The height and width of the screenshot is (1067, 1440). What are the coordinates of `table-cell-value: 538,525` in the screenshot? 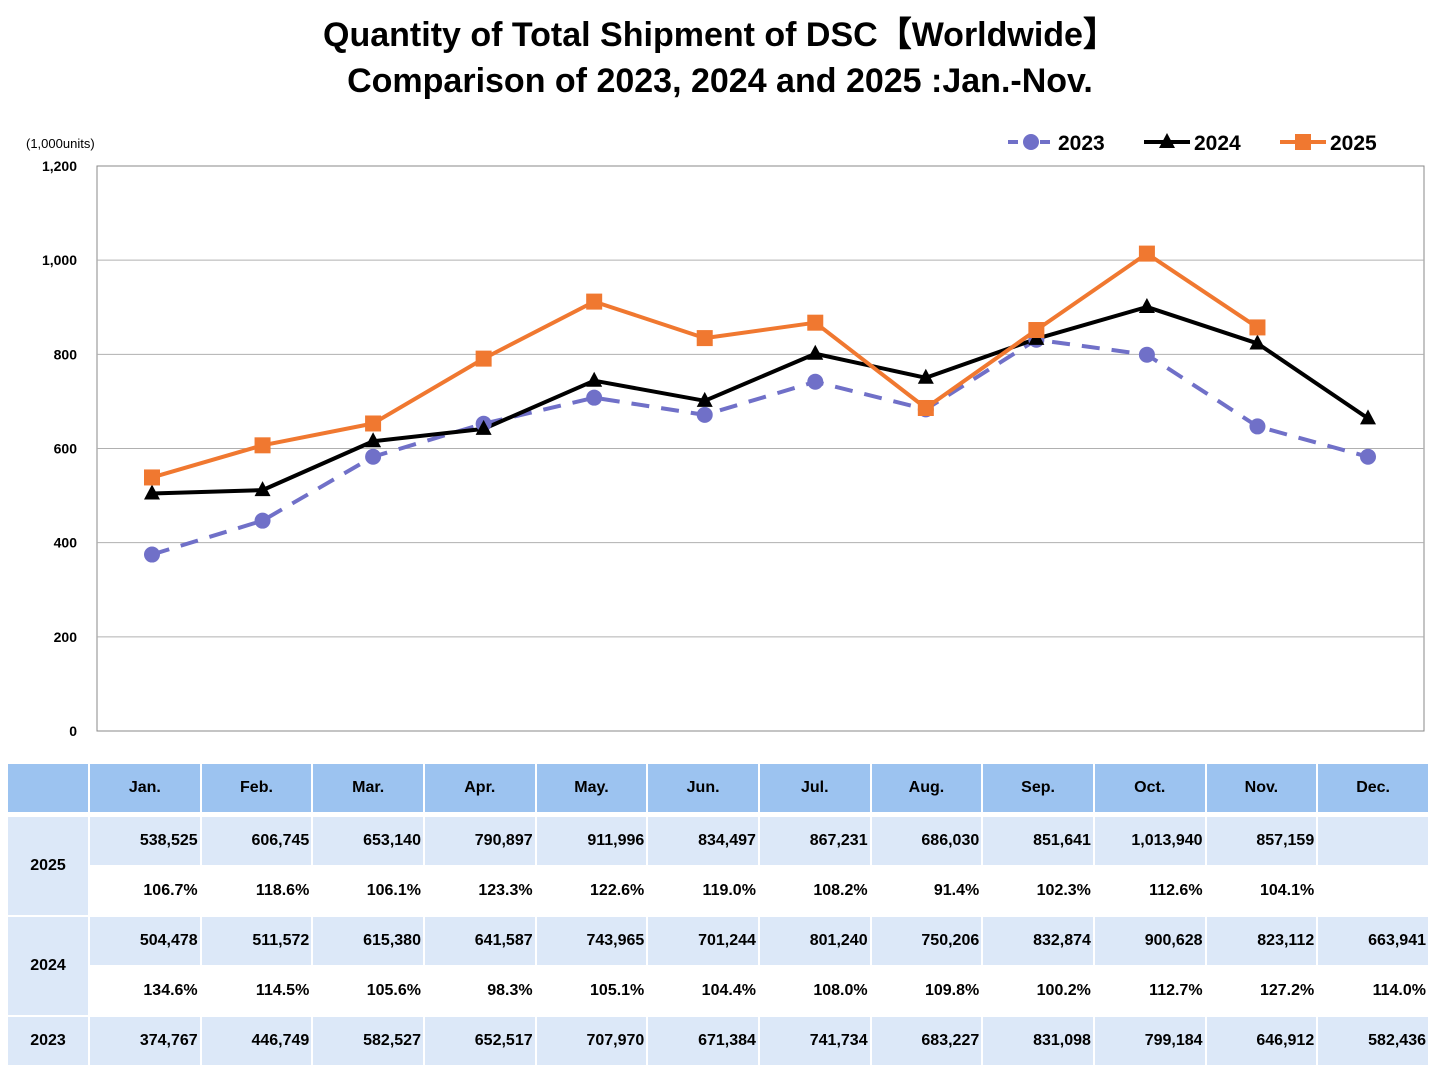 It's located at (146, 842).